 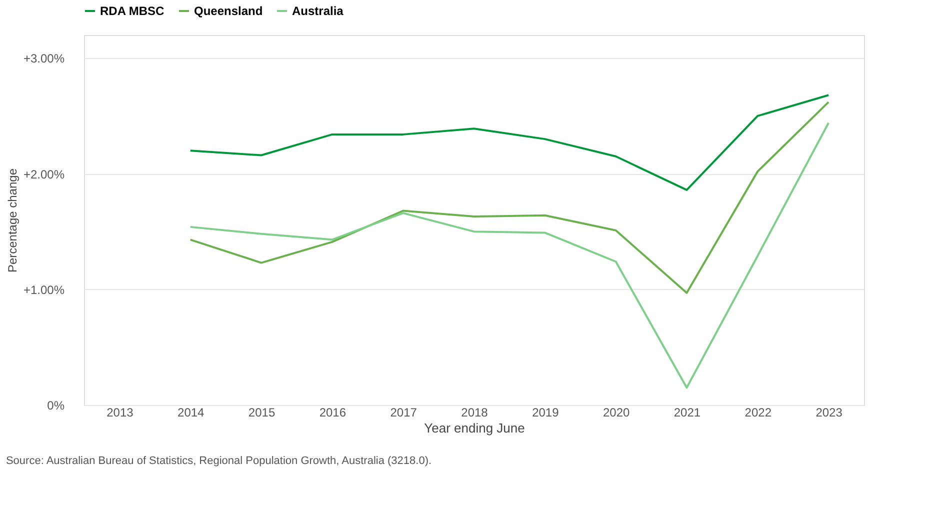 What do you see at coordinates (44, 289) in the screenshot?
I see `y-tick-label: +1.00%` at bounding box center [44, 289].